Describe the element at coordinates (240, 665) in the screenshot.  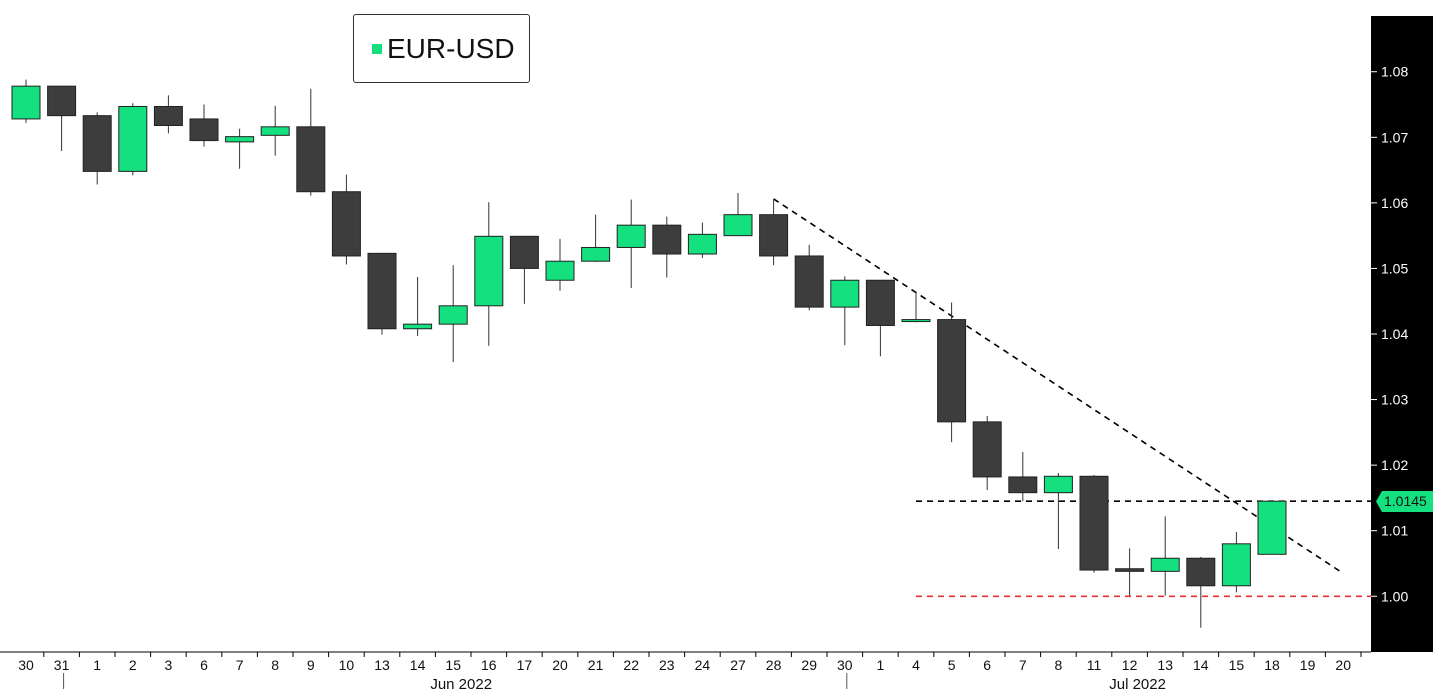
I see `x-tick-label: 7` at that location.